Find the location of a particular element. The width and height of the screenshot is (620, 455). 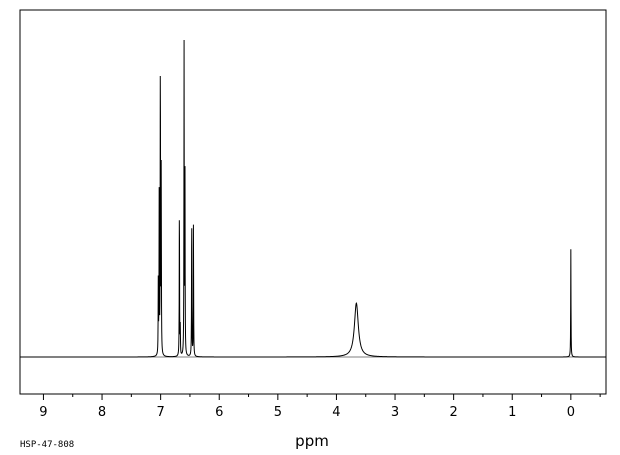

x-tick-label: 0 is located at coordinates (571, 412).